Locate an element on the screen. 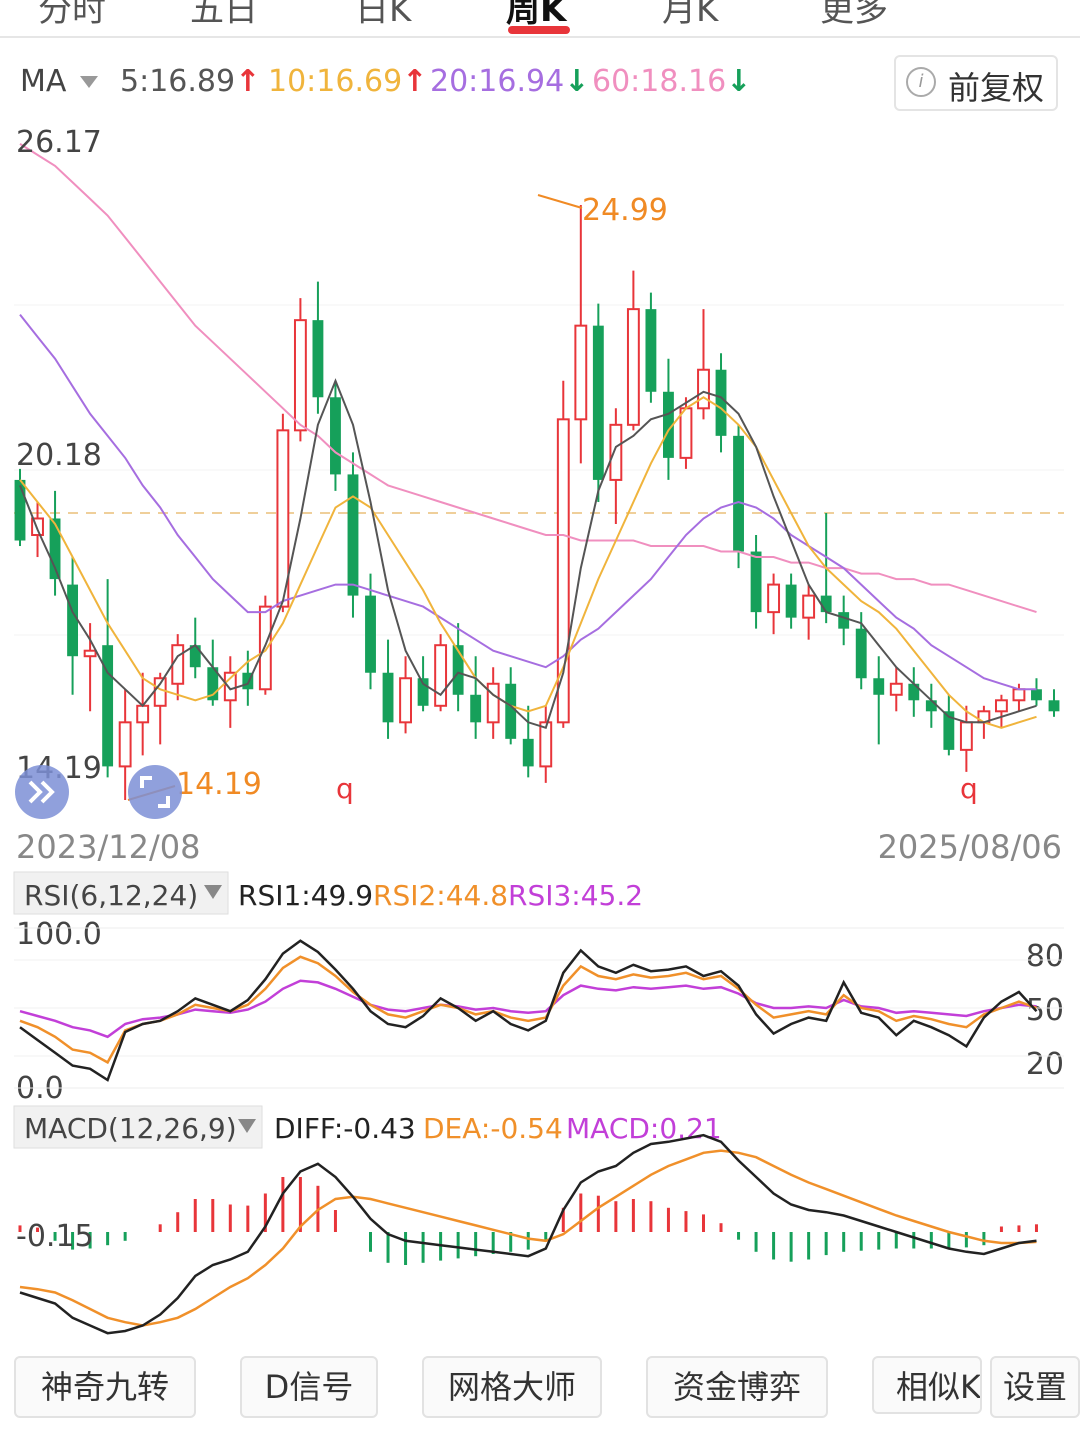  tab-more: 更多 is located at coordinates (854, 15).